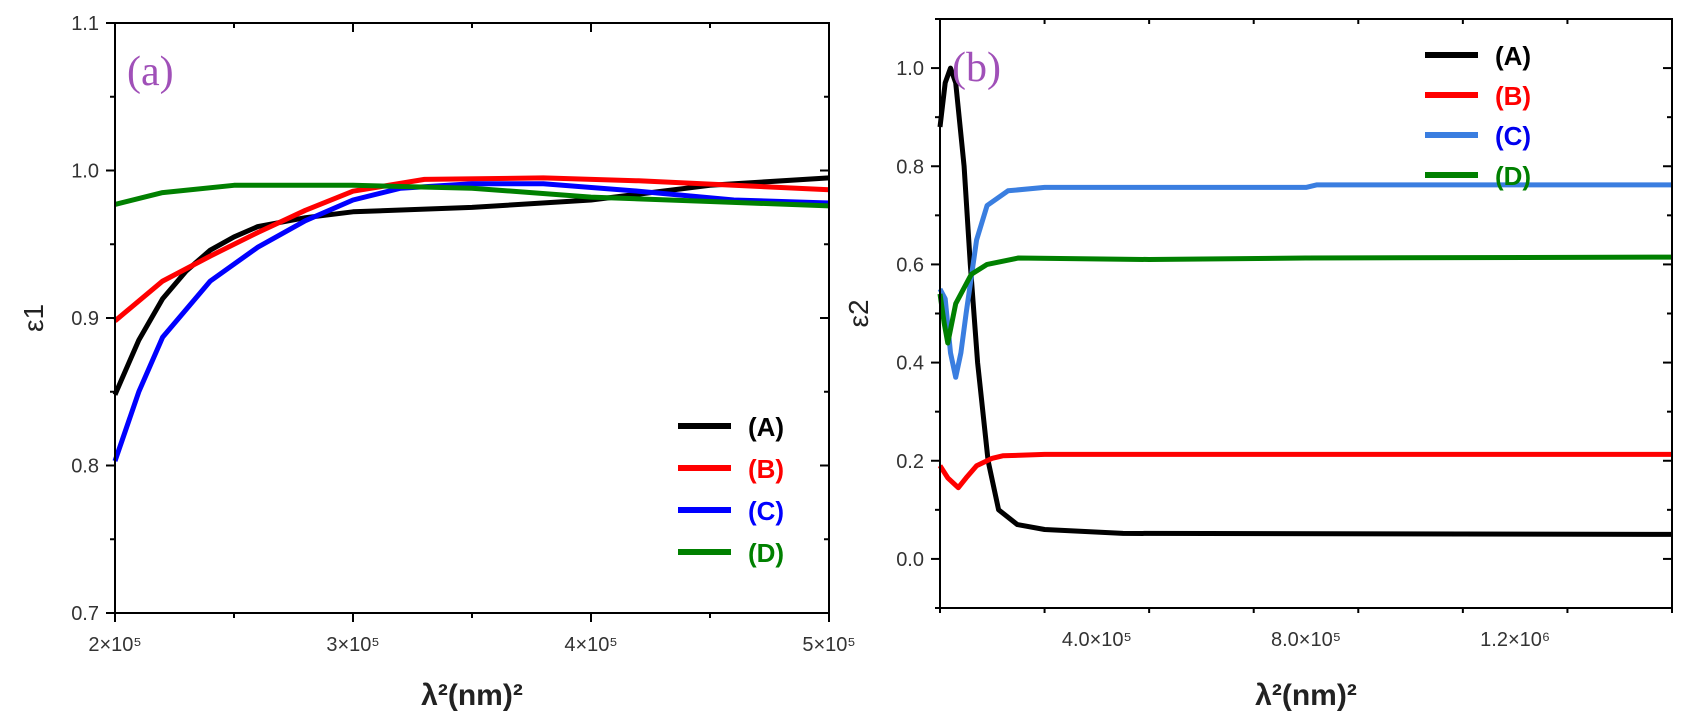 This screenshot has height=722, width=1691. What do you see at coordinates (1097, 640) in the screenshot?
I see `x-tick-label: 4.0×10⁵` at bounding box center [1097, 640].